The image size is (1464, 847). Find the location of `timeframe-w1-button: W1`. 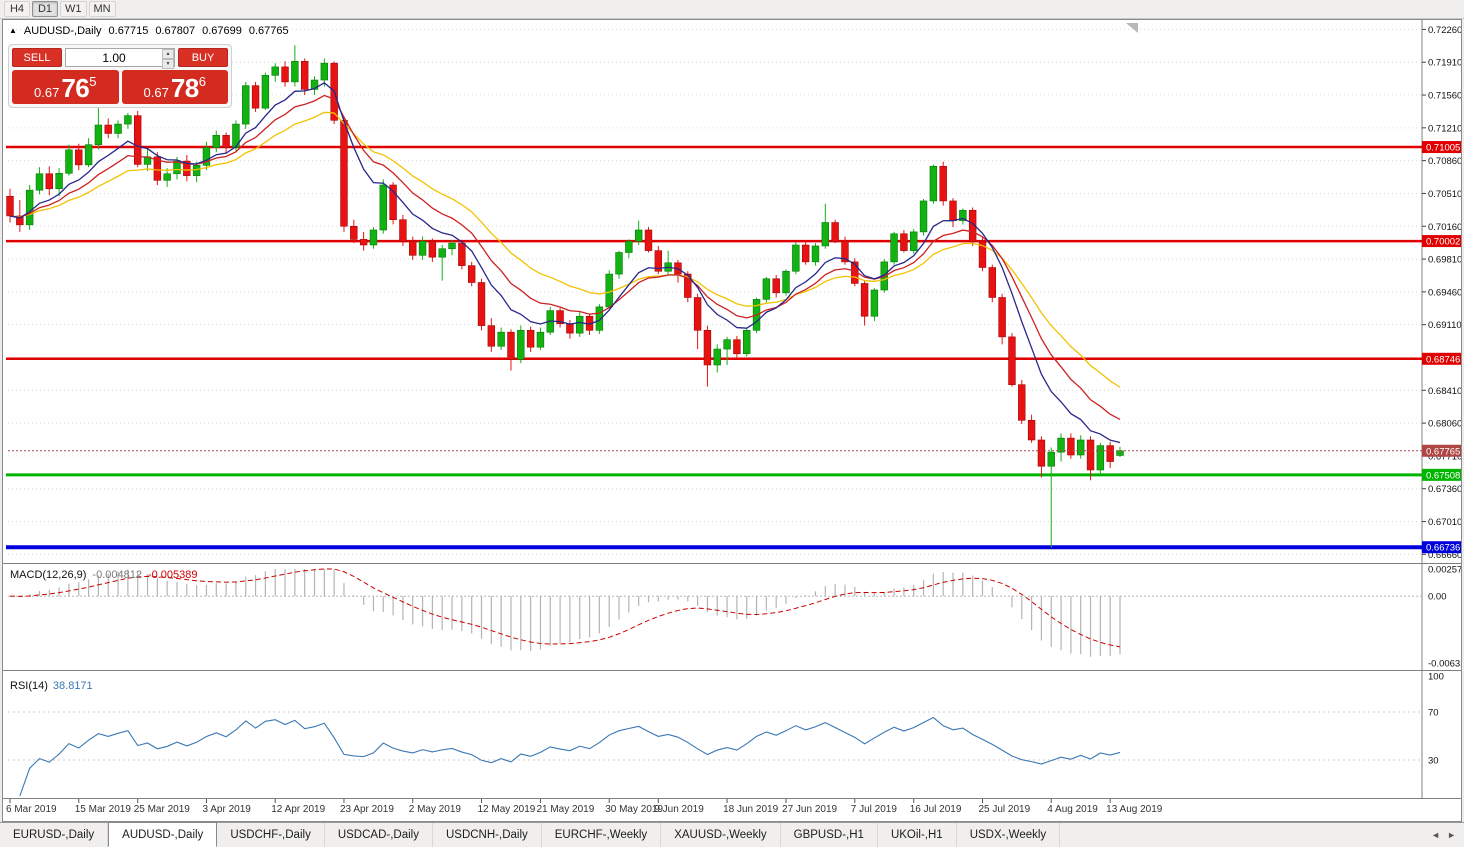

timeframe-w1-button: W1 is located at coordinates (73, 9).